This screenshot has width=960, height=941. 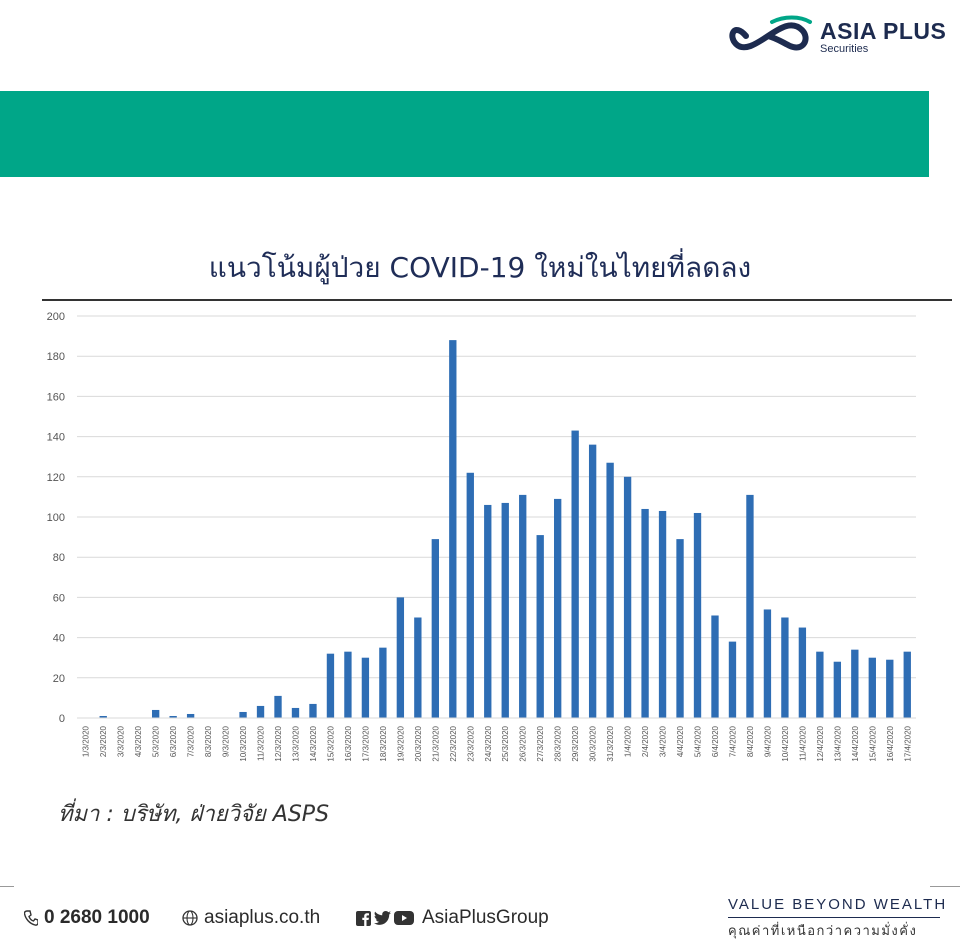 I want to click on x-tick-label: 4/3/2020, so click(x=138, y=741).